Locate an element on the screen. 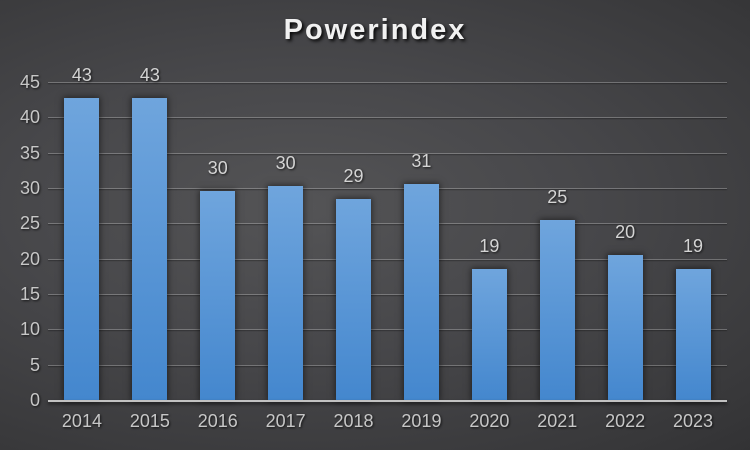  y-axis-tick-label: 20 is located at coordinates (29, 258).